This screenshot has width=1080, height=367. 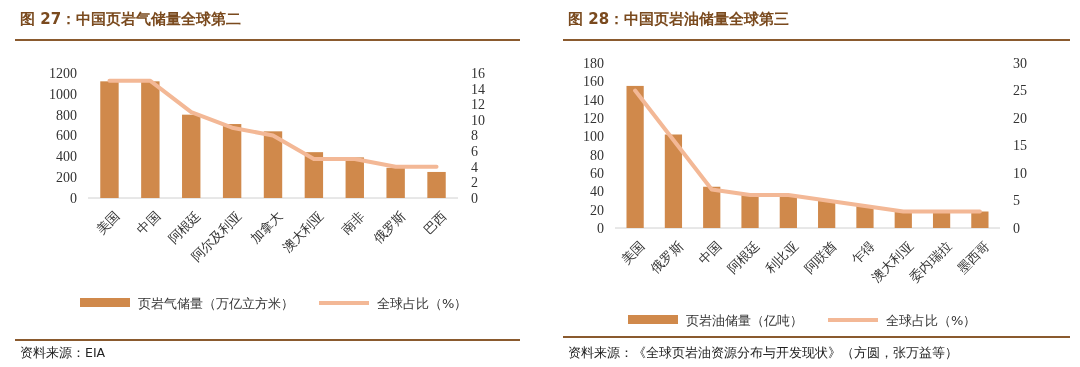 What do you see at coordinates (66, 136) in the screenshot?
I see `y-tick-label: 600` at bounding box center [66, 136].